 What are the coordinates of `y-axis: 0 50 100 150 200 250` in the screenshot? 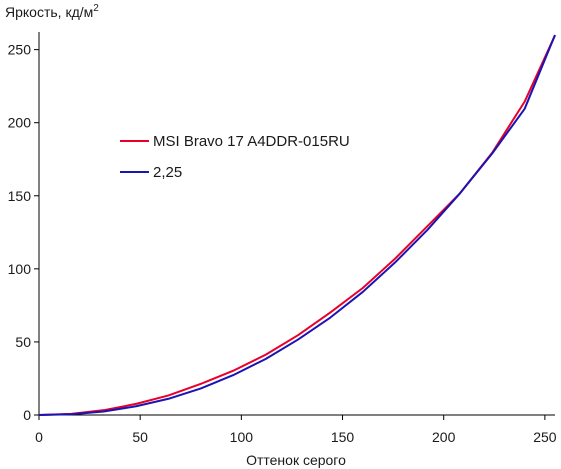 It's located at (24, 227).